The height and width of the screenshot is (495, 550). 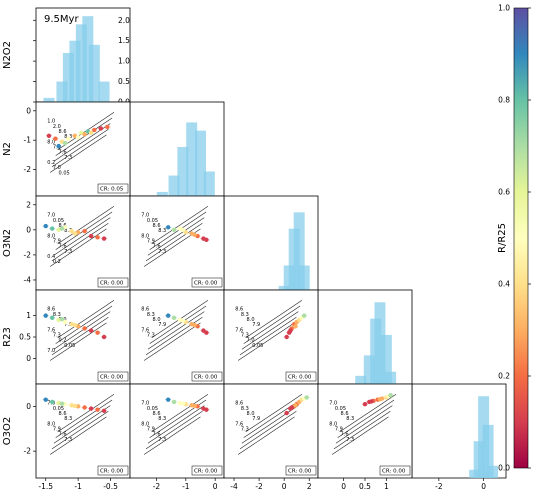 What do you see at coordinates (504, 284) in the screenshot?
I see `colorbar-tick-label: 0.4` at bounding box center [504, 284].